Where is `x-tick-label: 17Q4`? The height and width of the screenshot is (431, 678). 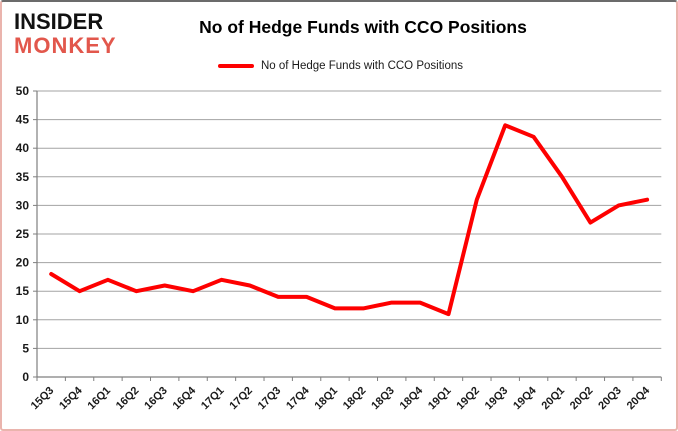
x-tick-label: 17Q4 is located at coordinates (298, 398).